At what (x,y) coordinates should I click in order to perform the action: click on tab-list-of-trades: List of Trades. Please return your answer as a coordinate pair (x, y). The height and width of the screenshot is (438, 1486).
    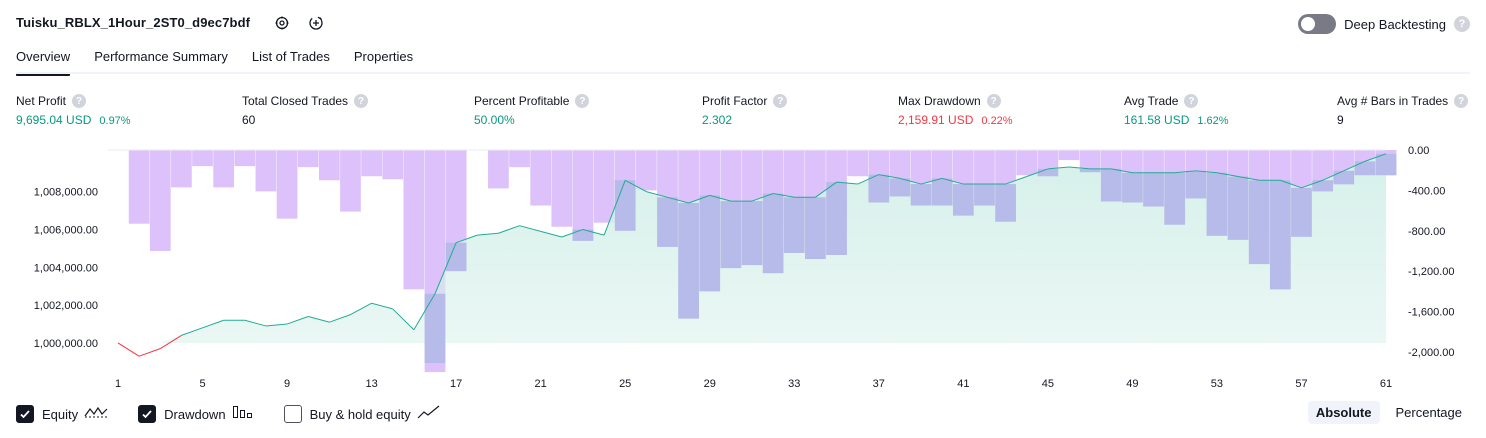
    Looking at the image, I should click on (290, 56).